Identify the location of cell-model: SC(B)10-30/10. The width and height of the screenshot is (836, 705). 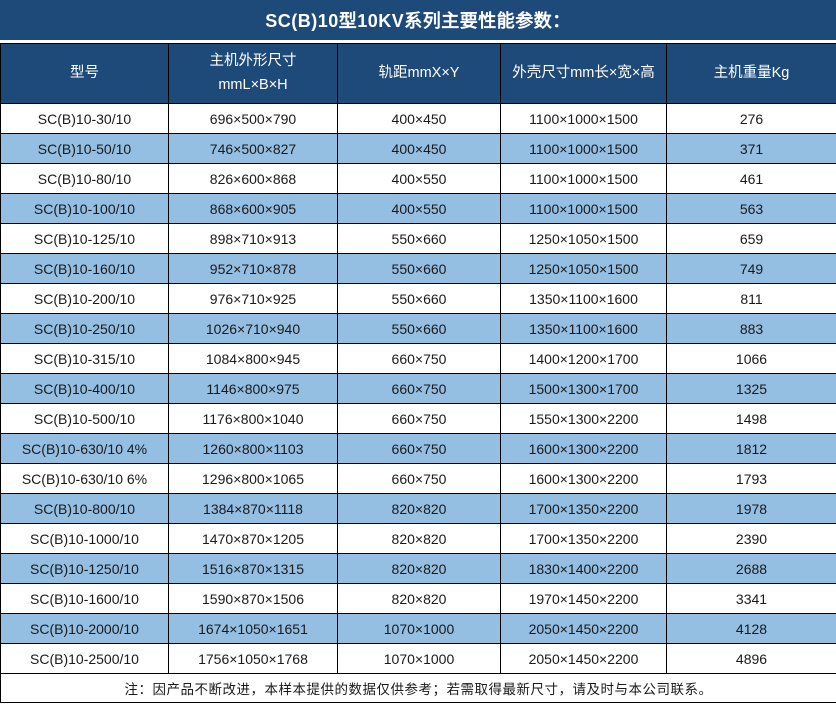
(84, 118).